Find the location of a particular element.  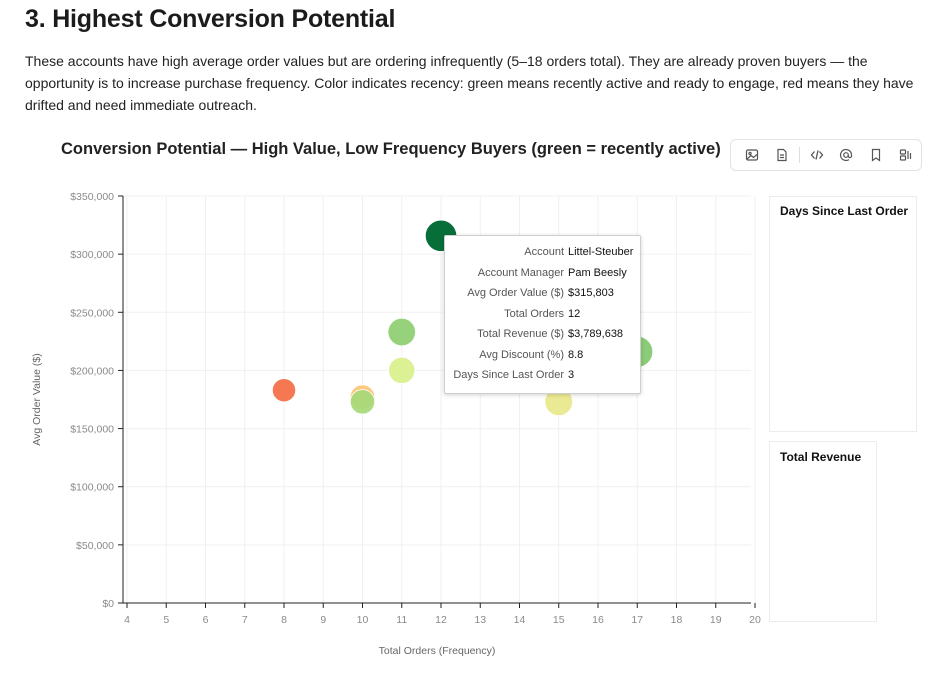

tooltip-value: Littel-Steuber is located at coordinates (601, 252).